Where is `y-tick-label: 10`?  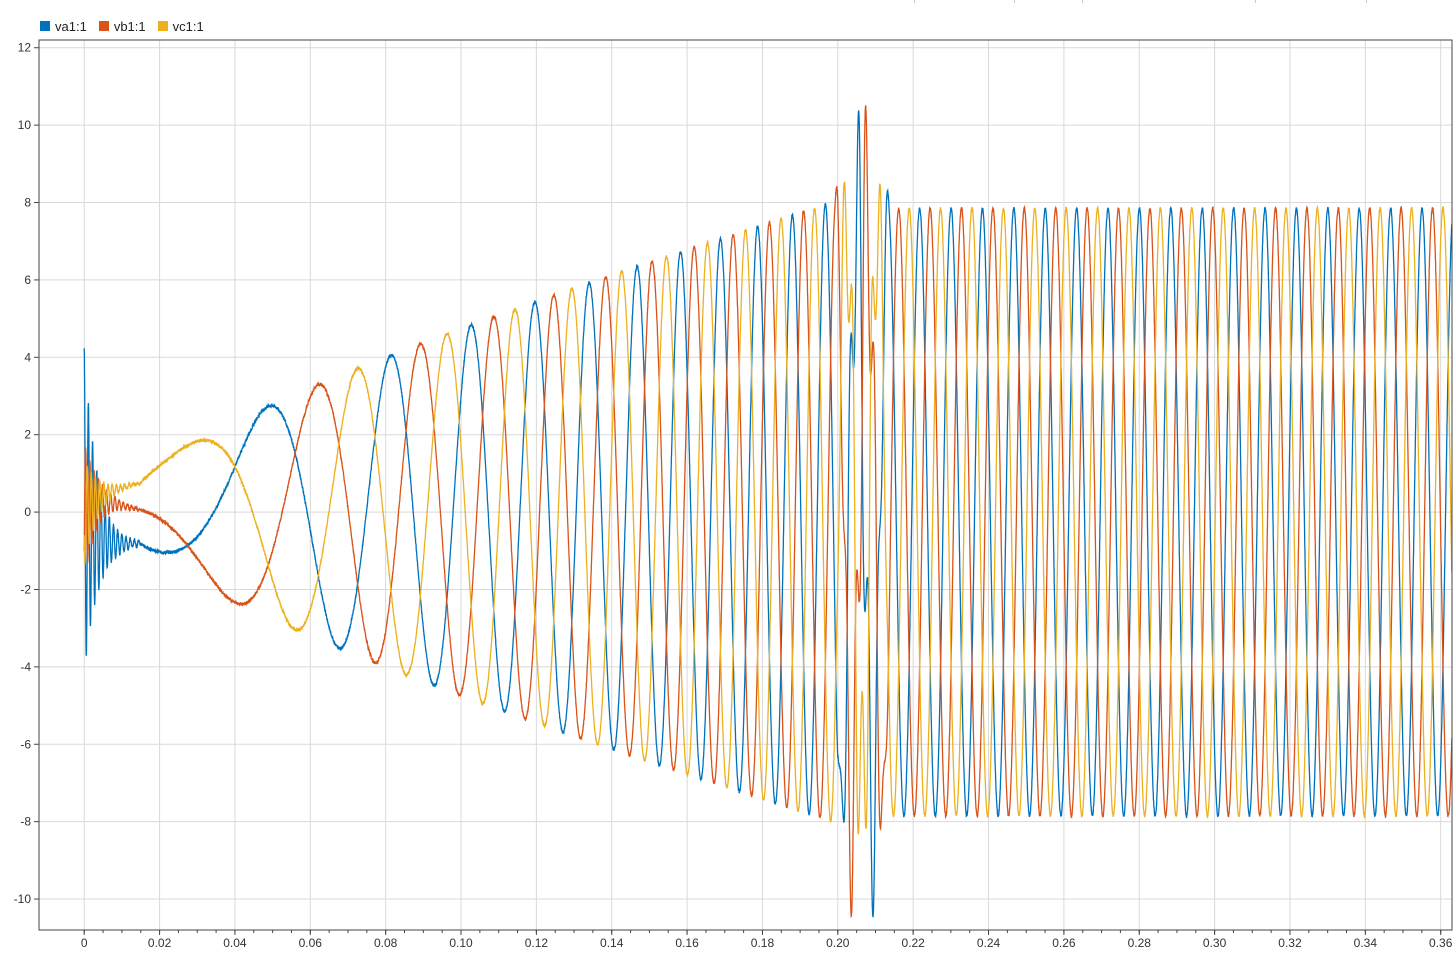
y-tick-label: 10 is located at coordinates (25, 125).